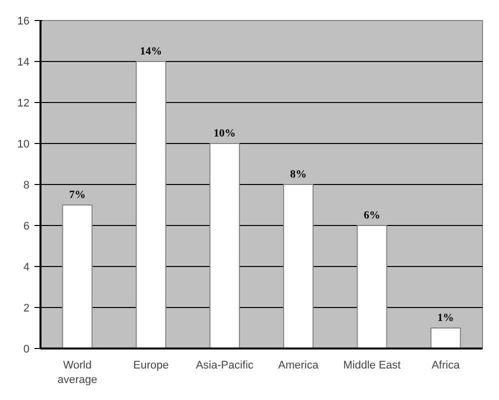 The width and height of the screenshot is (499, 400). Describe the element at coordinates (23, 104) in the screenshot. I see `y-tick-label: 12` at that location.